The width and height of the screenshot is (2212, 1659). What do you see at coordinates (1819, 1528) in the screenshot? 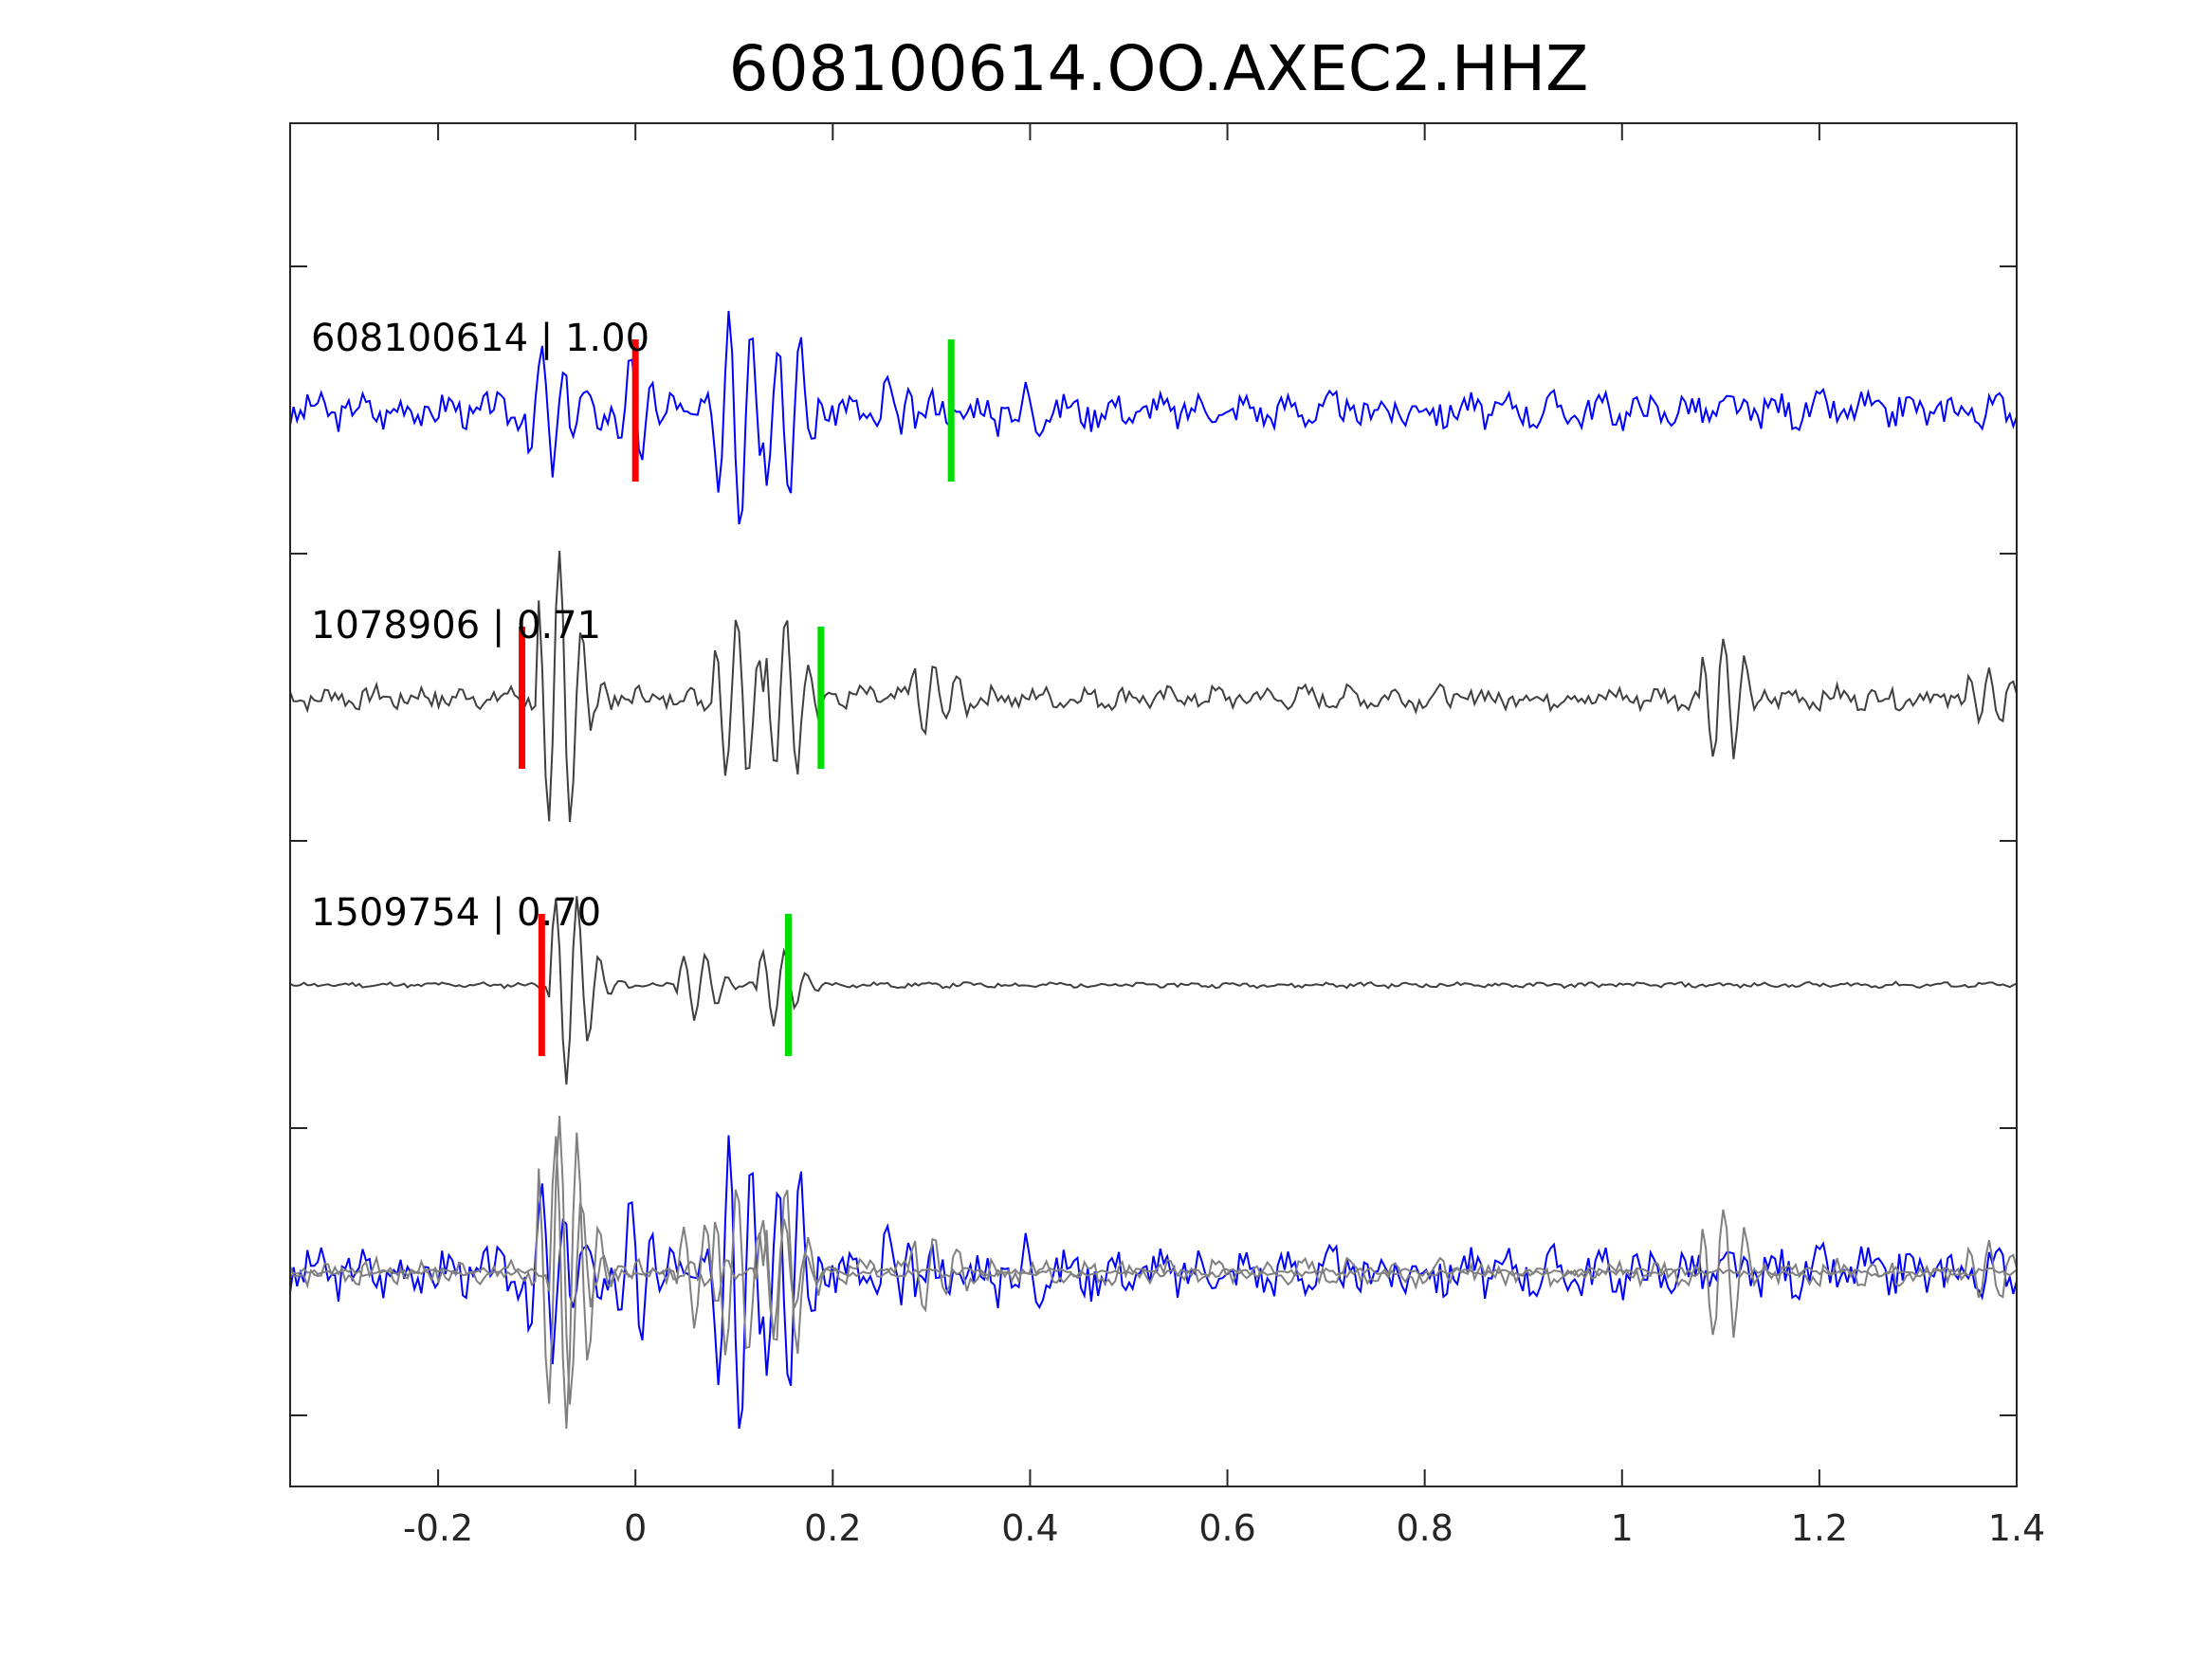
I see `x-tick-label: 1.2` at bounding box center [1819, 1528].